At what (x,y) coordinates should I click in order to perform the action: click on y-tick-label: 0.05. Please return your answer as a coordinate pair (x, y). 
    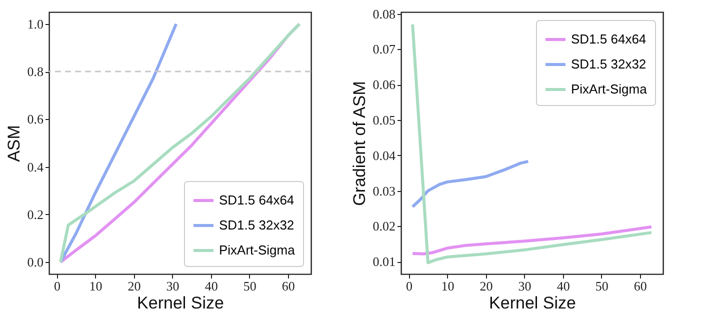
    Looking at the image, I should click on (384, 120).